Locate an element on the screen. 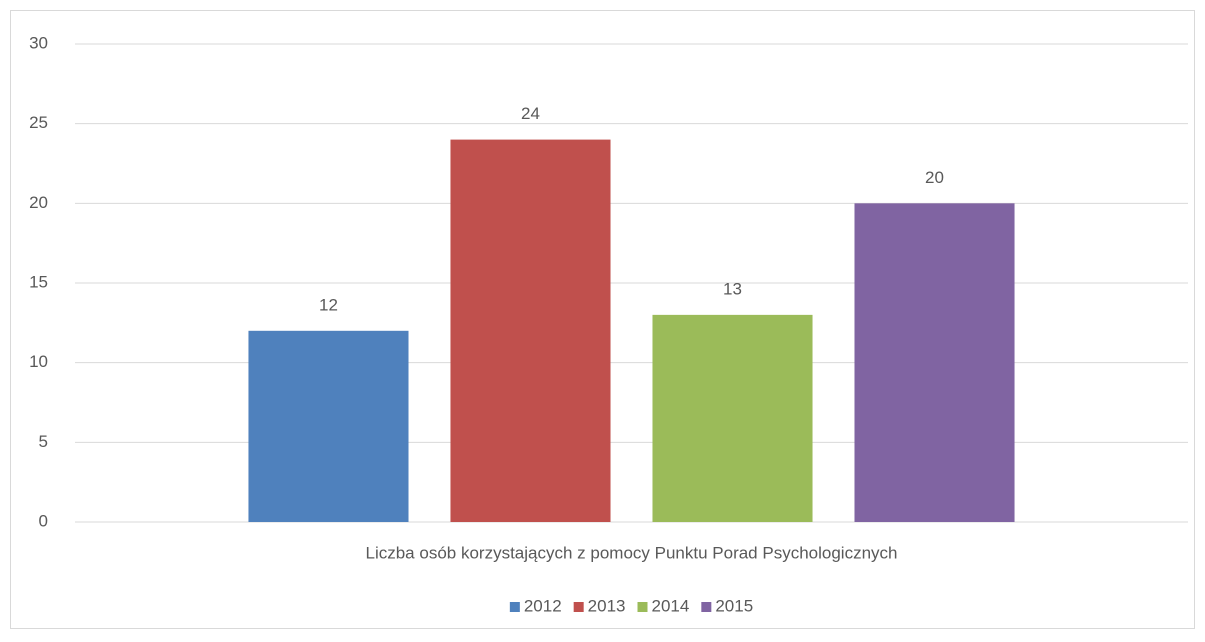  y-tick-label: 10 is located at coordinates (38, 361).